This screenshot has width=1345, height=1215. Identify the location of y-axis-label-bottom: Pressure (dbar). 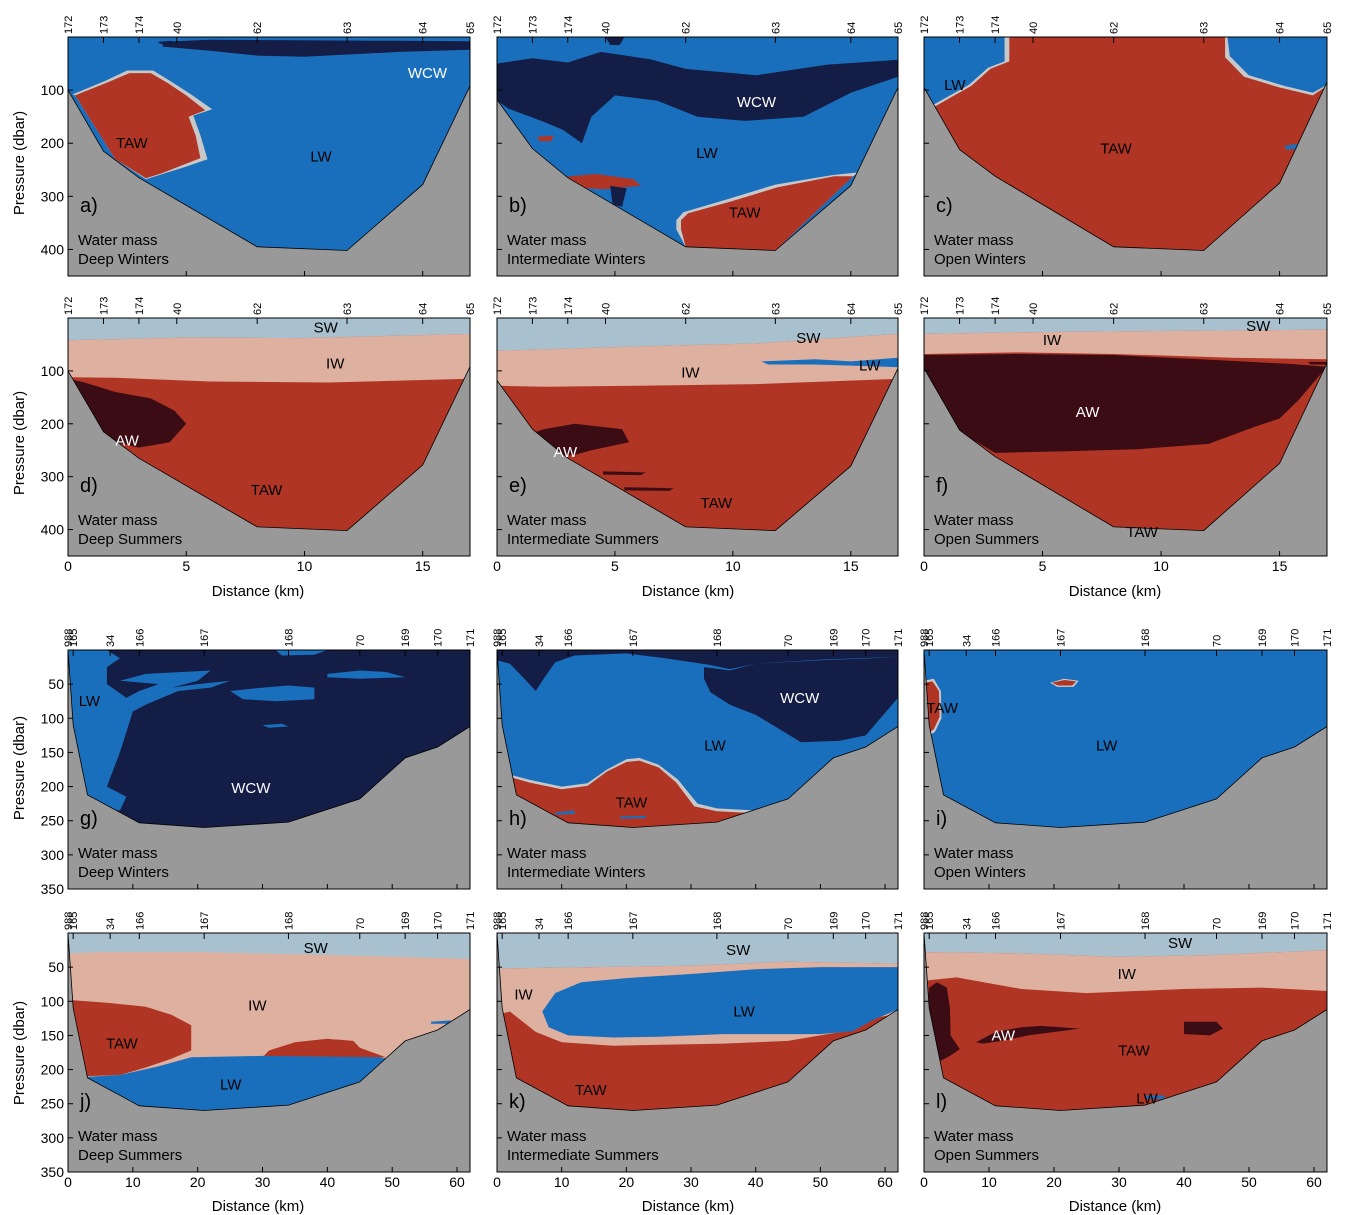
(19, 768).